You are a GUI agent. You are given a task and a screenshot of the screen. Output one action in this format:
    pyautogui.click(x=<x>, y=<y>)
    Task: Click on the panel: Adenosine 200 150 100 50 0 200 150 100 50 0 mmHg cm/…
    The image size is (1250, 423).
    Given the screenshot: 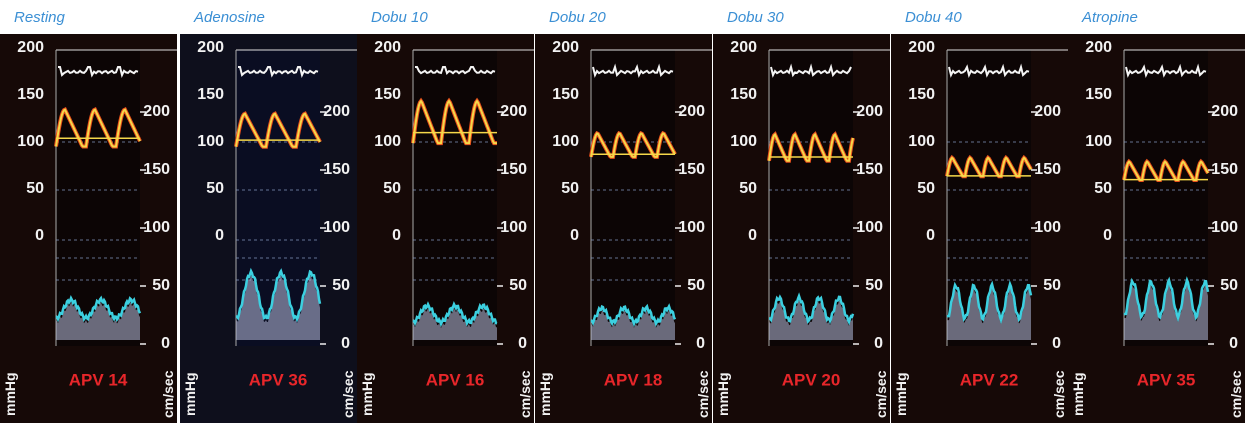 What is the action you would take?
    pyautogui.click(x=268, y=216)
    